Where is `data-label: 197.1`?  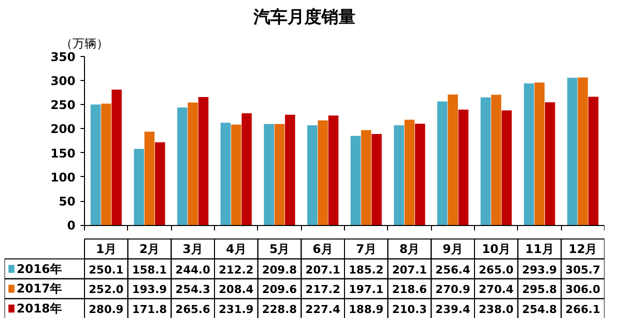 data-label: 197.1 is located at coordinates (366, 289).